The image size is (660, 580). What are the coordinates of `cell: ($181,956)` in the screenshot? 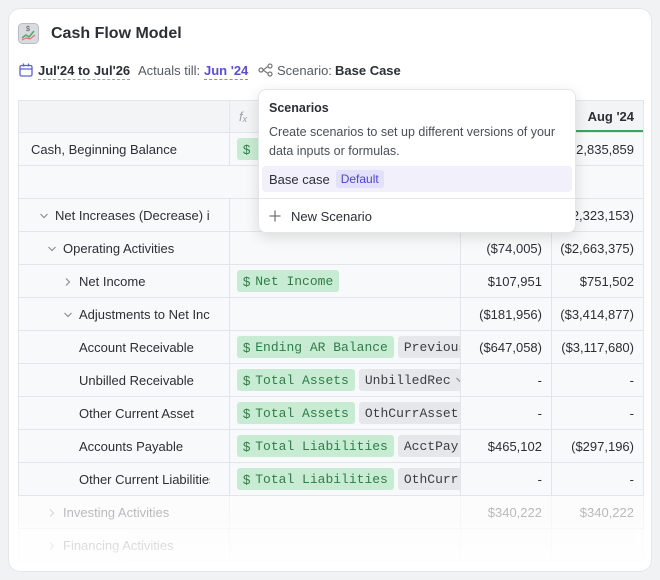 It's located at (506, 314).